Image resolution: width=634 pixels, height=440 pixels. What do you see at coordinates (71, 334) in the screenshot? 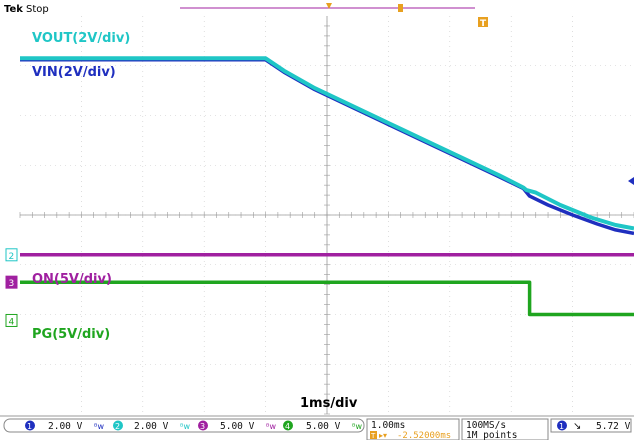
I see `pg-label: PG(5V/div)` at bounding box center [71, 334].